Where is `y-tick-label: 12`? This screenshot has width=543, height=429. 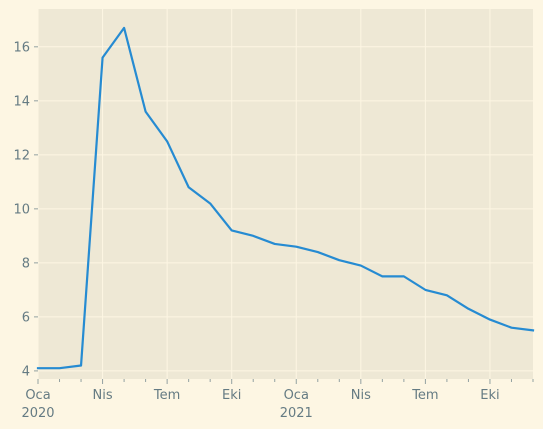
y-tick-label: 12 is located at coordinates (21, 155).